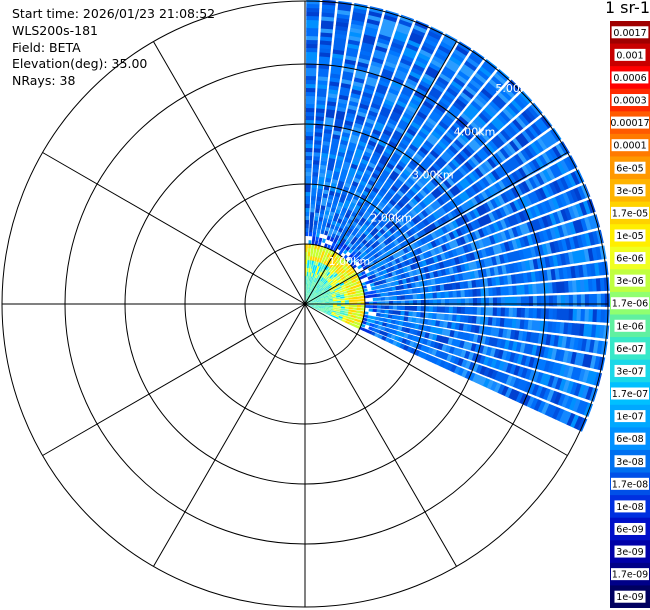  What do you see at coordinates (629, 281) in the screenshot?
I see `colorbar-label: 3e-06` at bounding box center [629, 281].